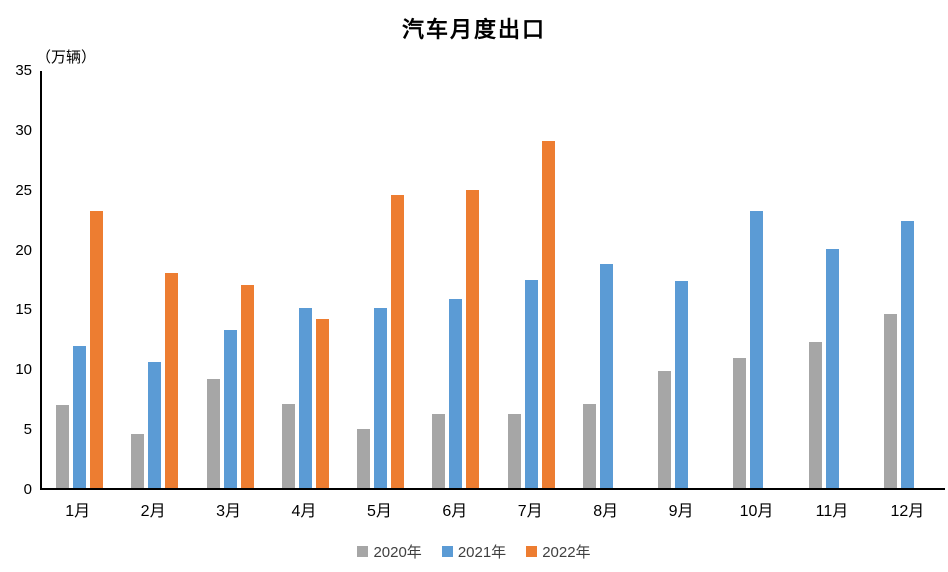 The image size is (948, 572). I want to click on legend: 2020年 2021年 2022年, so click(474, 551).